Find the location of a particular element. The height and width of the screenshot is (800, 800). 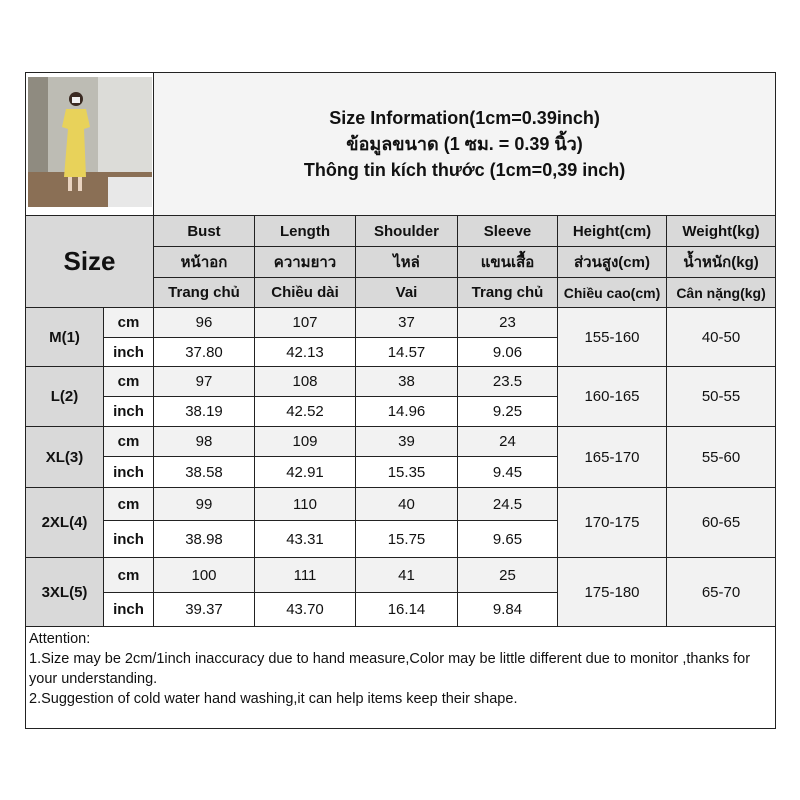

table-row-inch: inch 38.19 42.52 14.96 9.25 is located at coordinates (401, 411).